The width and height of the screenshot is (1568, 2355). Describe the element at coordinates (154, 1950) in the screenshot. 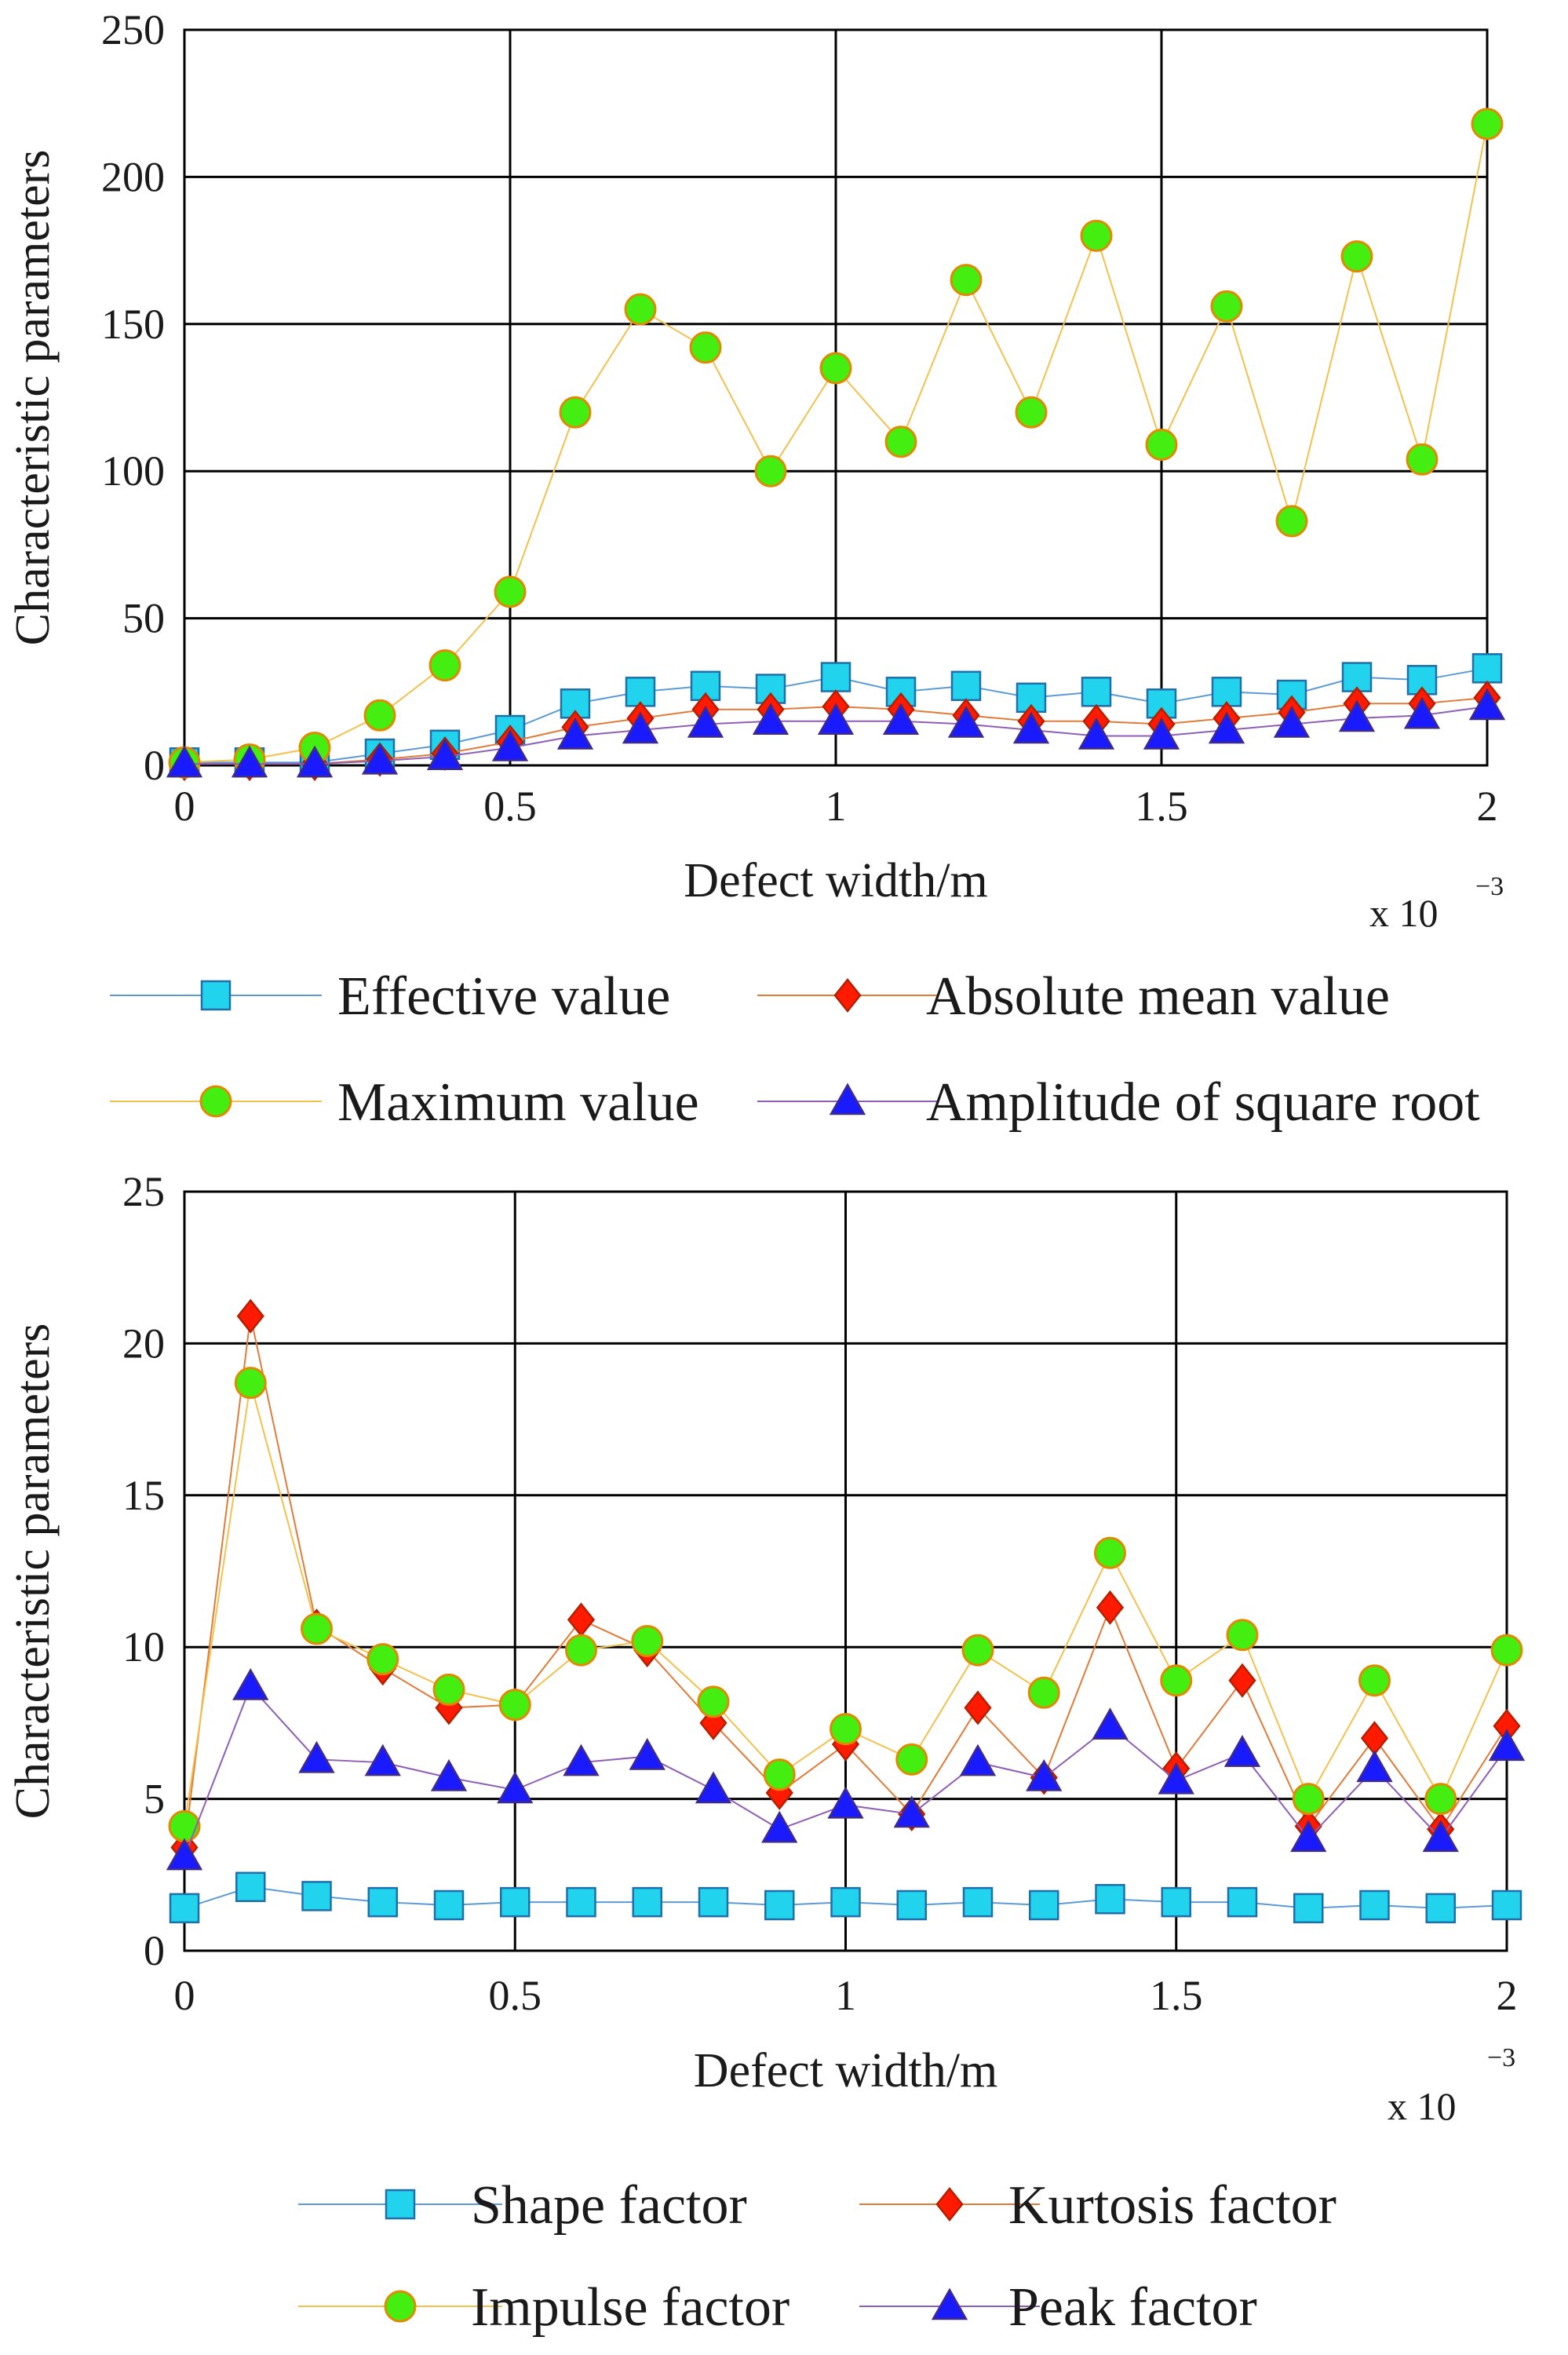

I see `y-tick-label: 0` at that location.